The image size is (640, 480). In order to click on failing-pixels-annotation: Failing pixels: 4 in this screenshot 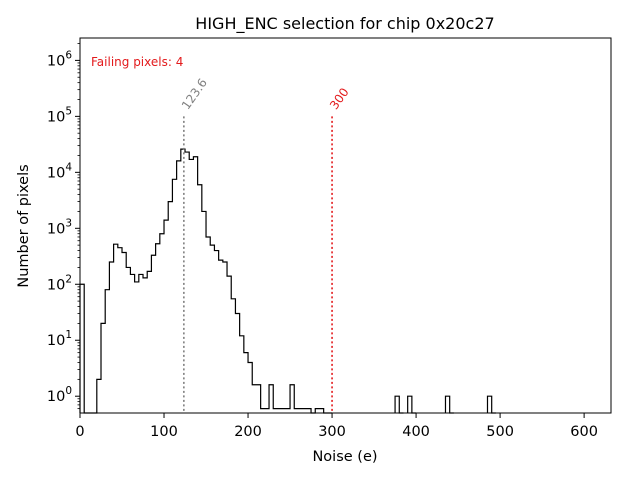, I will do `click(137, 62)`.